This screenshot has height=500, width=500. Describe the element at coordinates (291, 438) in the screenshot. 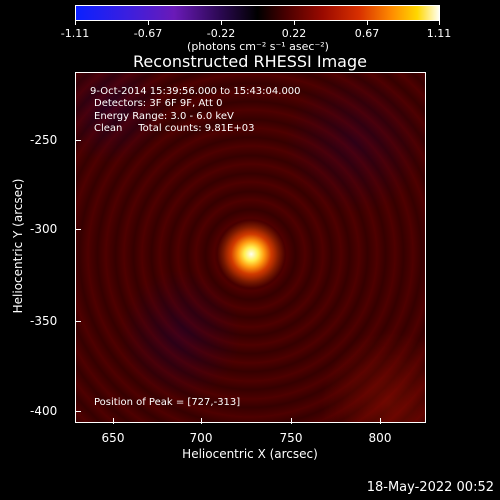

I see `x-tick-label: 750` at that location.